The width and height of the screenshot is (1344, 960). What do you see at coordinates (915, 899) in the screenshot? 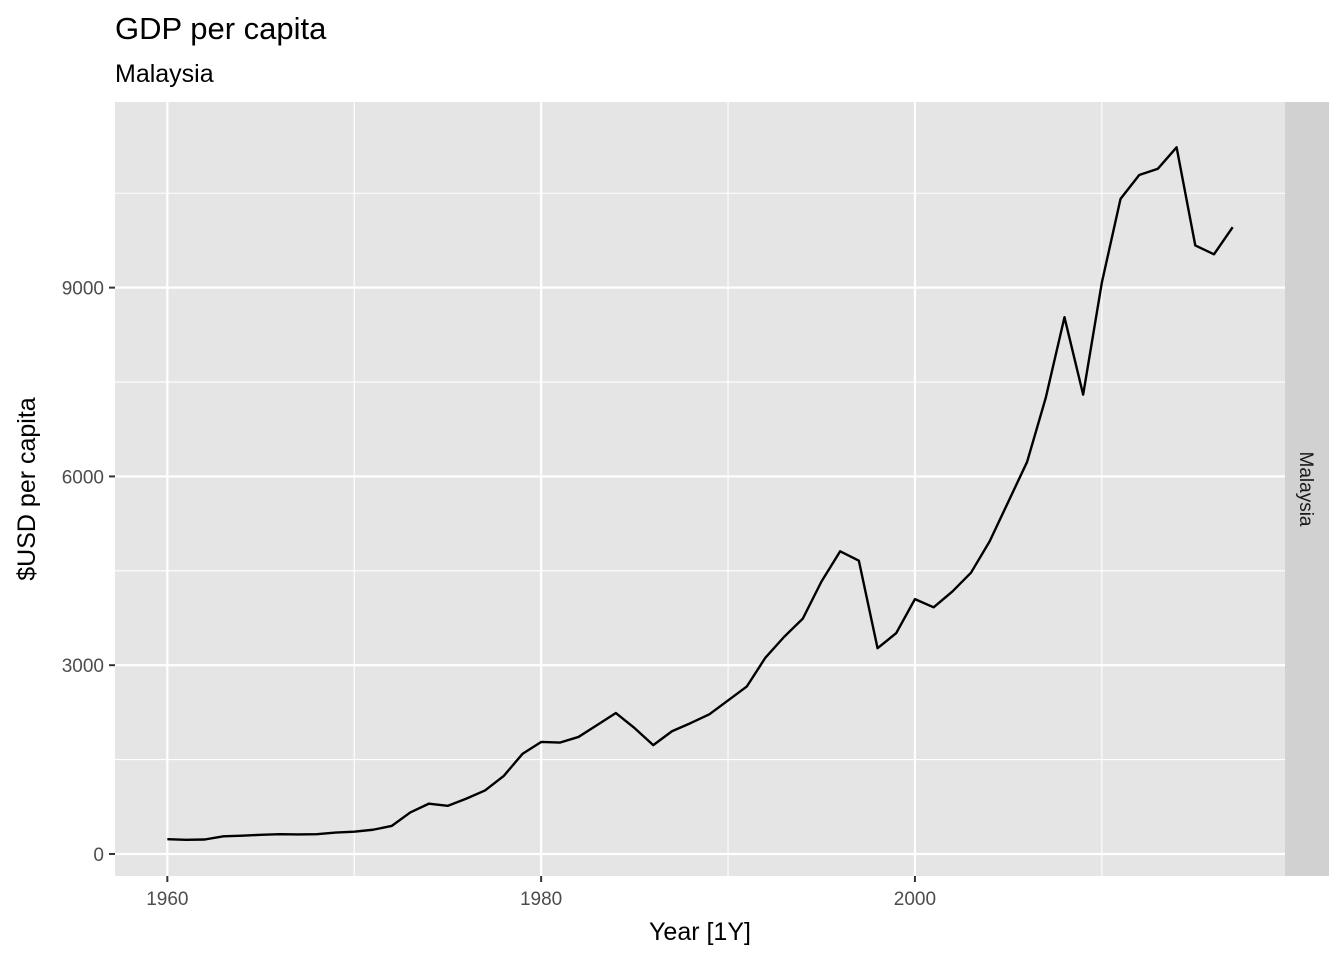
I see `x-tick-label: 2000` at bounding box center [915, 899].